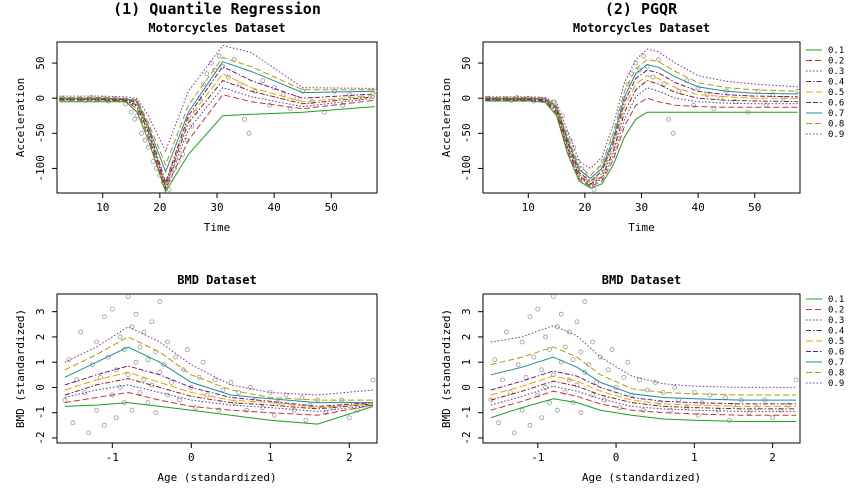  I want to click on y-tick-label: -50, so click(40, 133).